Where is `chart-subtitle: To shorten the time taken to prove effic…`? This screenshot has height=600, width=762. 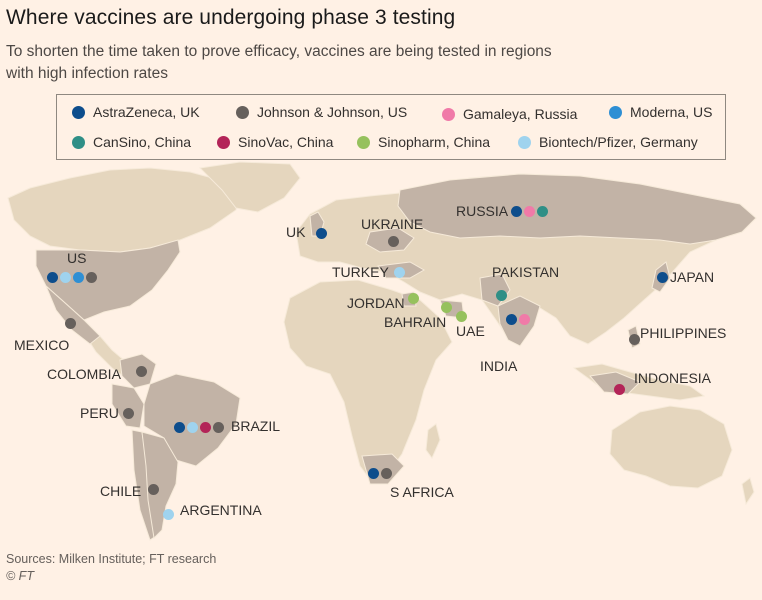
chart-subtitle: To shorten the time taken to prove effic… is located at coordinates (279, 62).